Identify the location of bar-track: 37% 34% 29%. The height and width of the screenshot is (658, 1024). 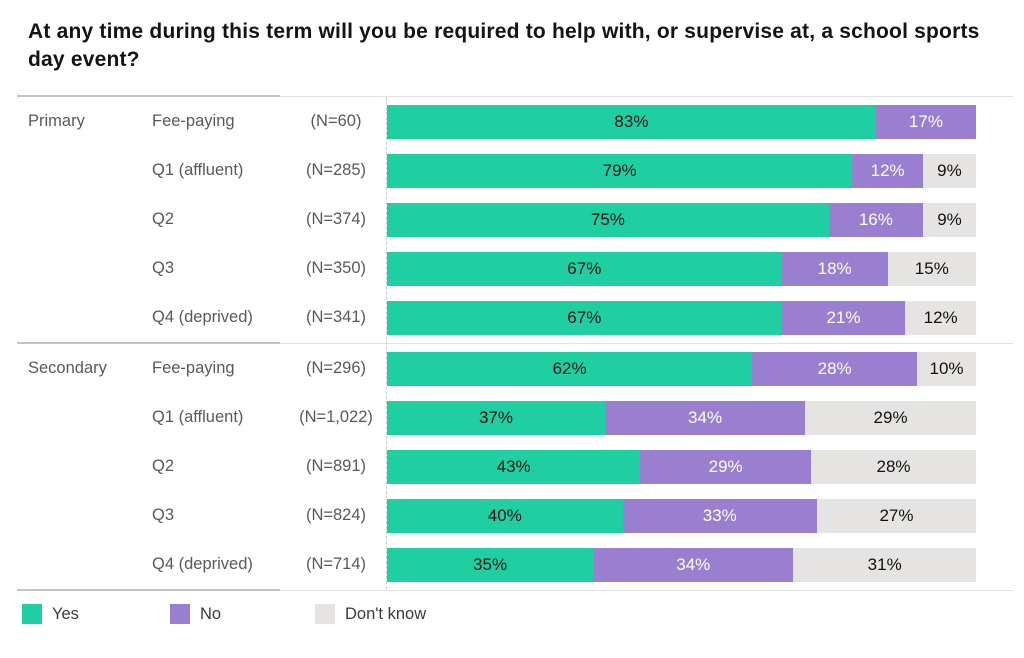
(681, 417).